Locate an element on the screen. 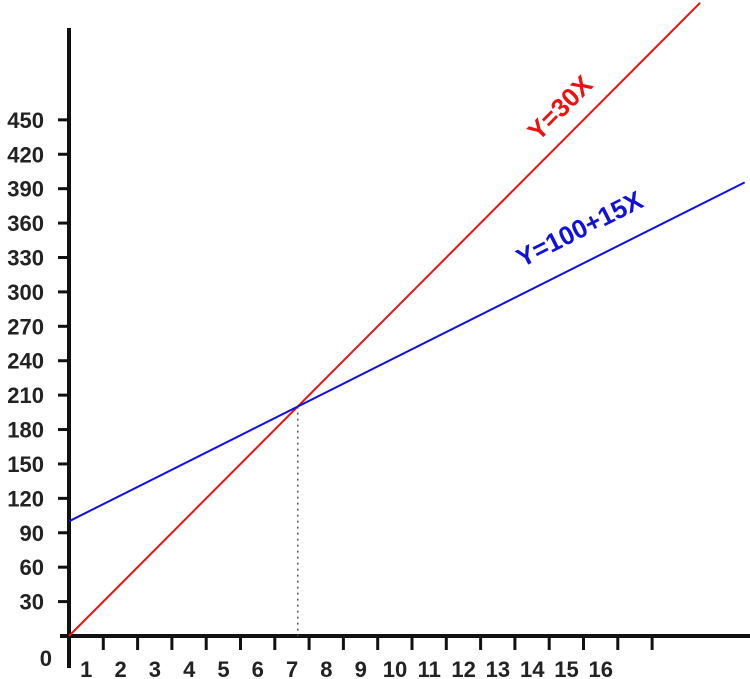  x-tick-label: 16 is located at coordinates (601, 668).